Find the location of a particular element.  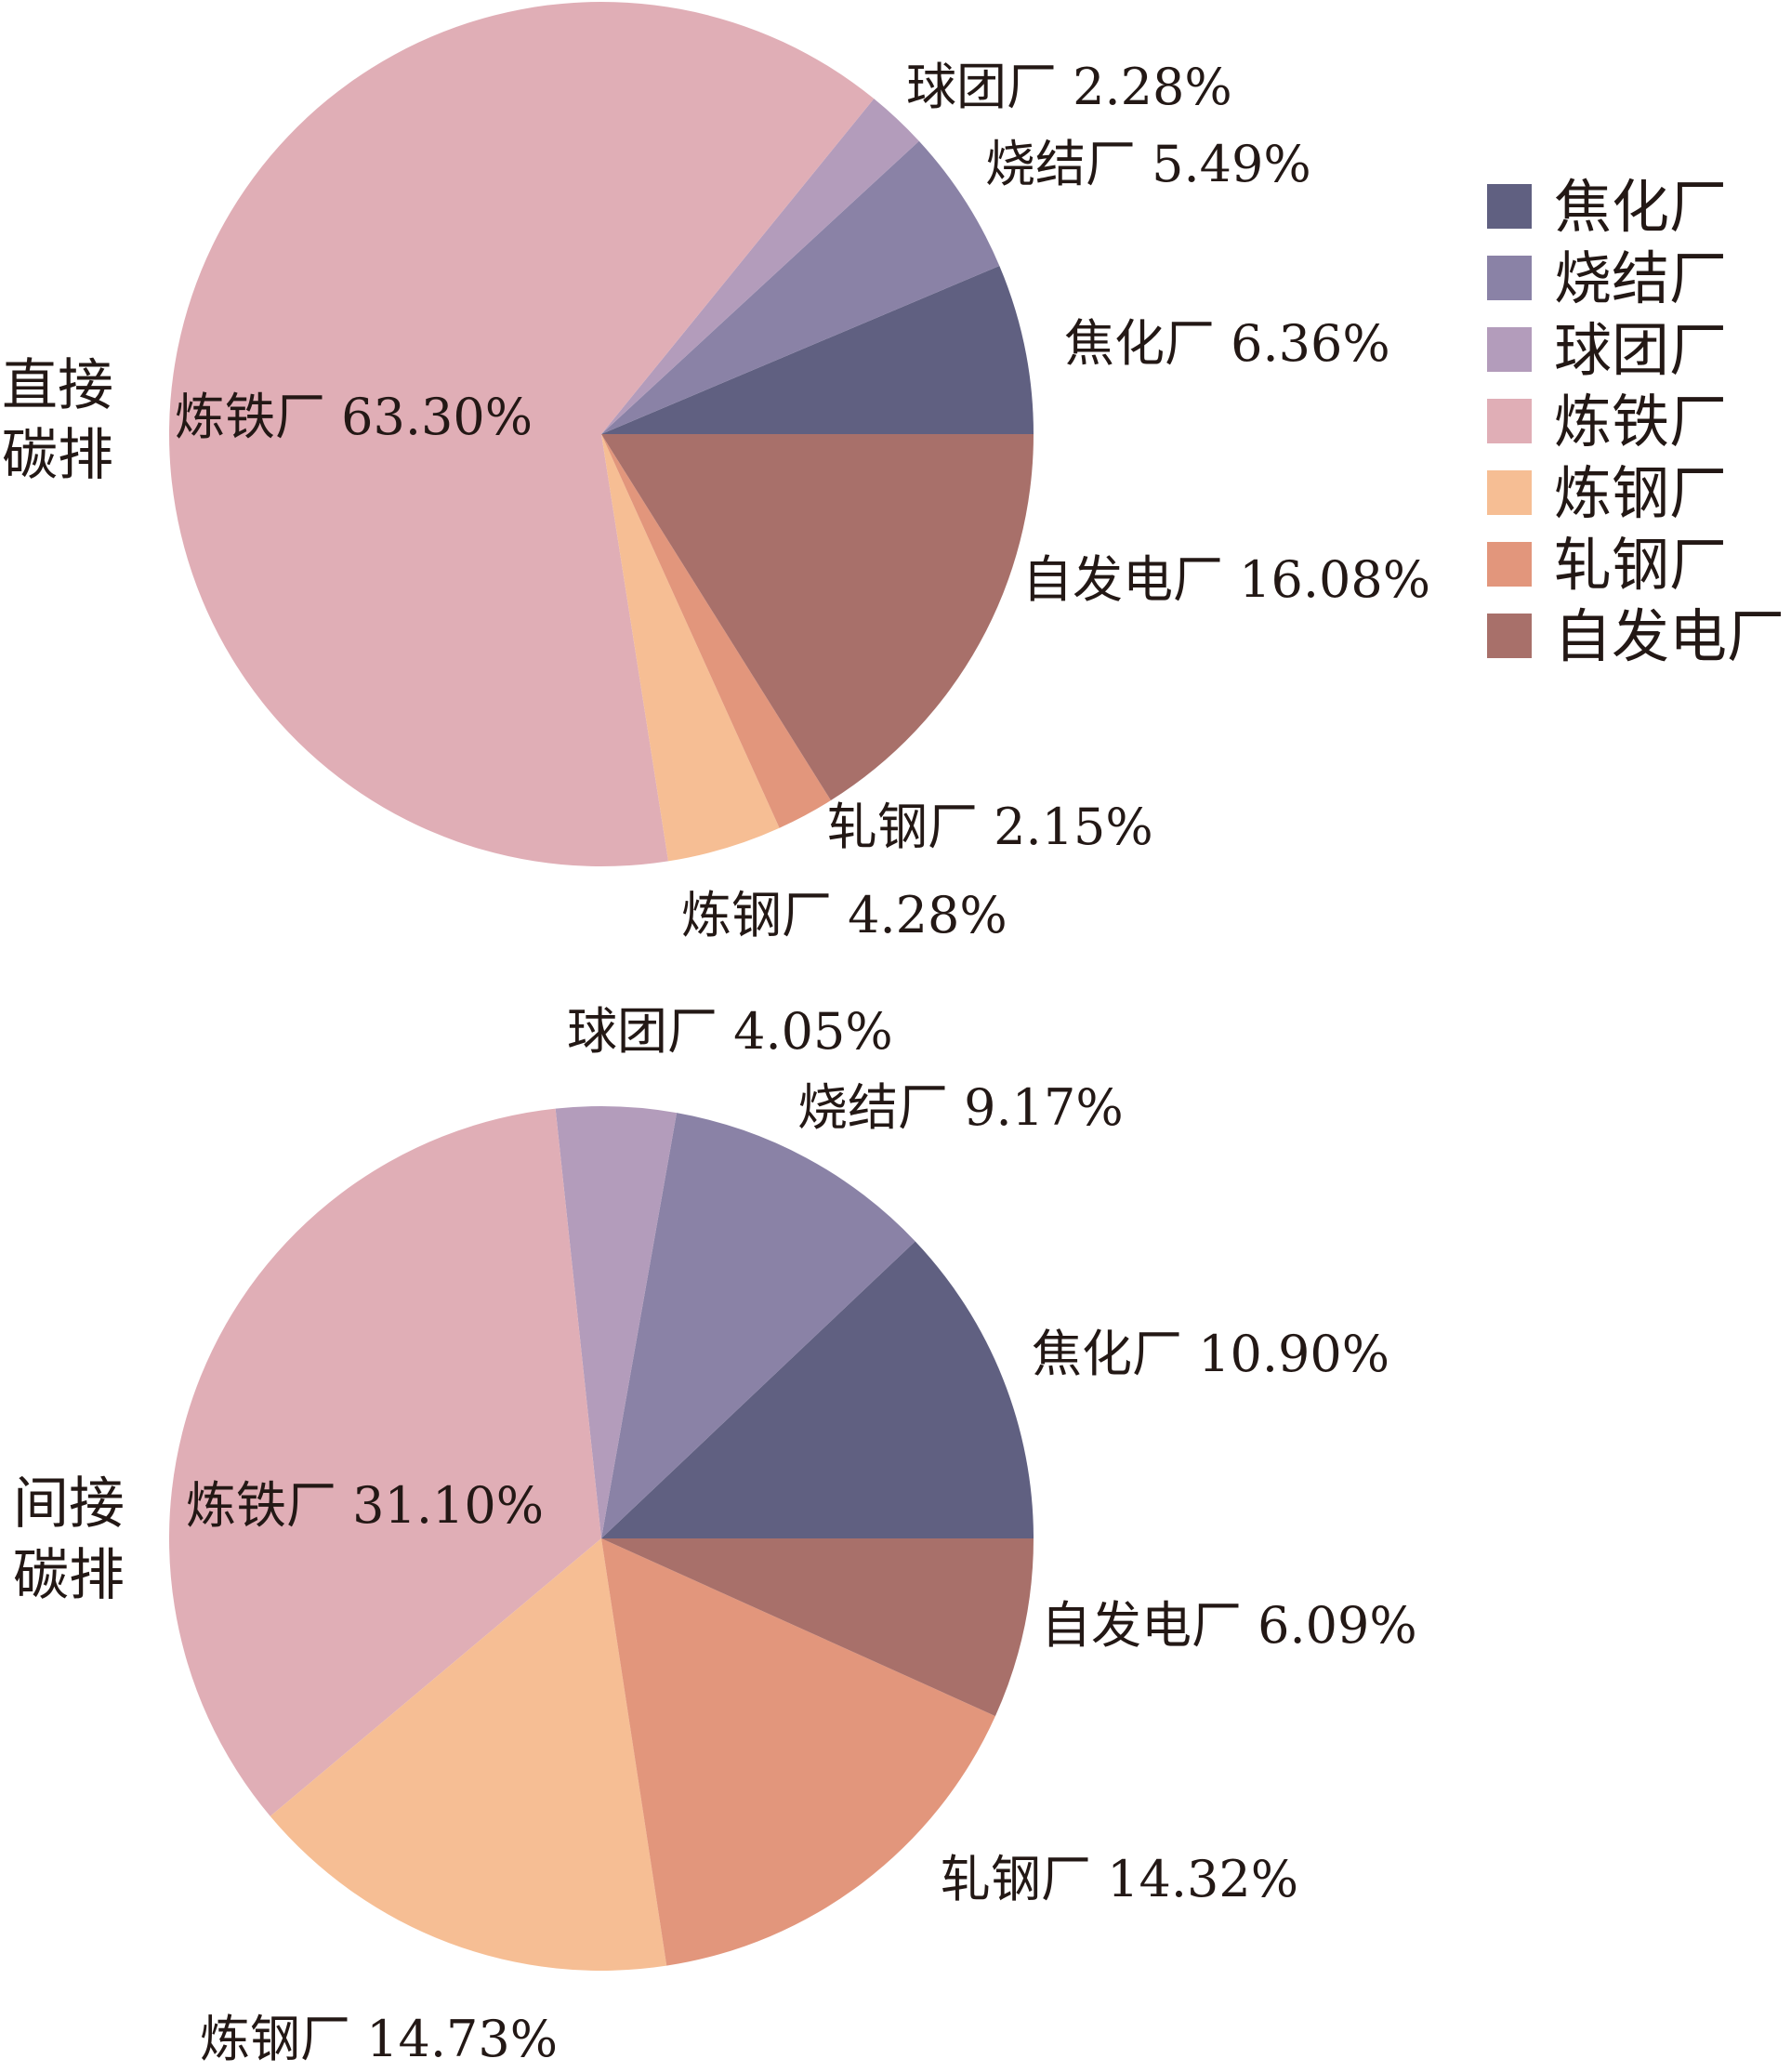

legend-label: 轧钢厂 is located at coordinates (1640, 565).